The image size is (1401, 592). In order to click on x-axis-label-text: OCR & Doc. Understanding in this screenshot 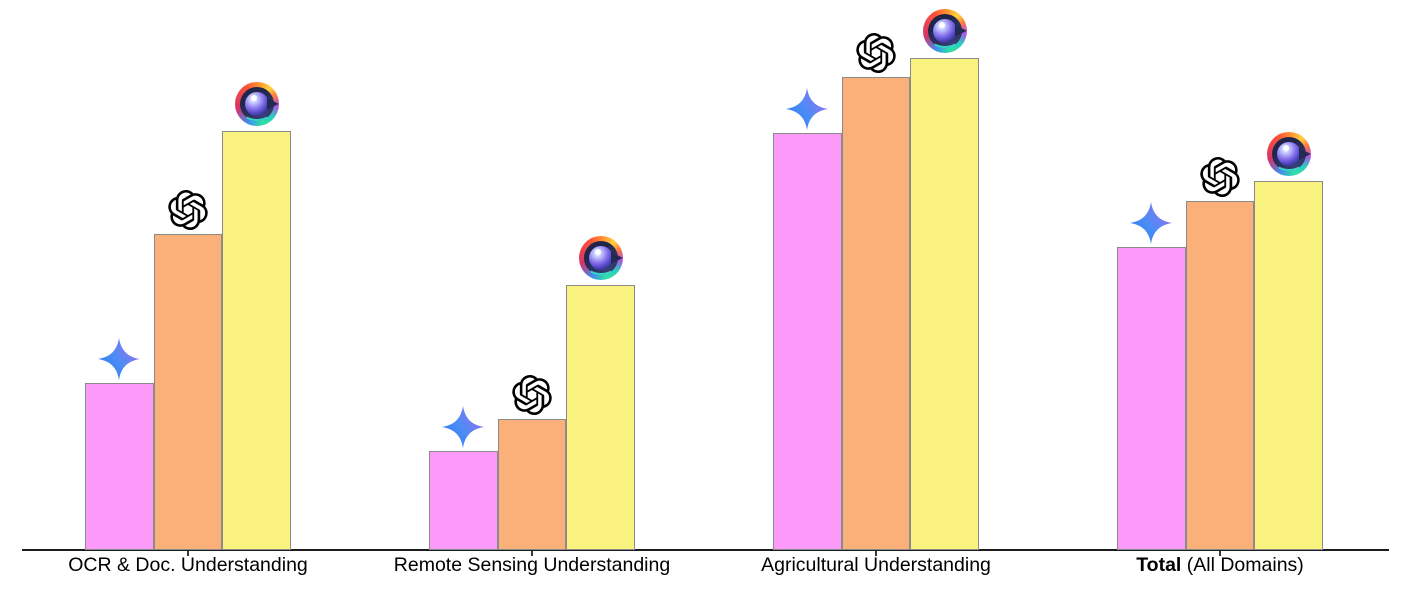, I will do `click(188, 565)`.